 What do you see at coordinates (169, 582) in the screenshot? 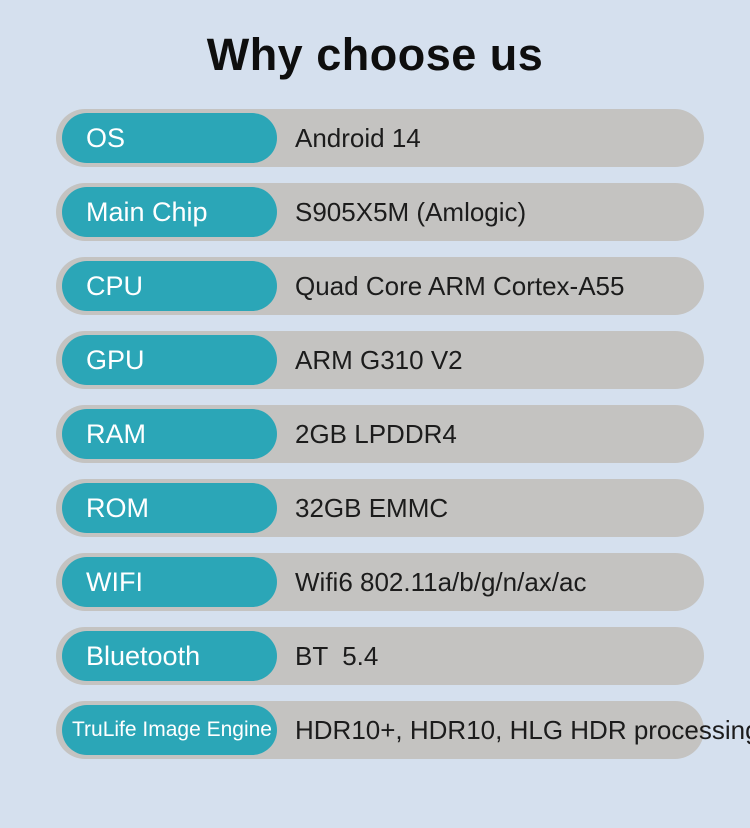
I see `spec-label-pill: WIFI` at bounding box center [169, 582].